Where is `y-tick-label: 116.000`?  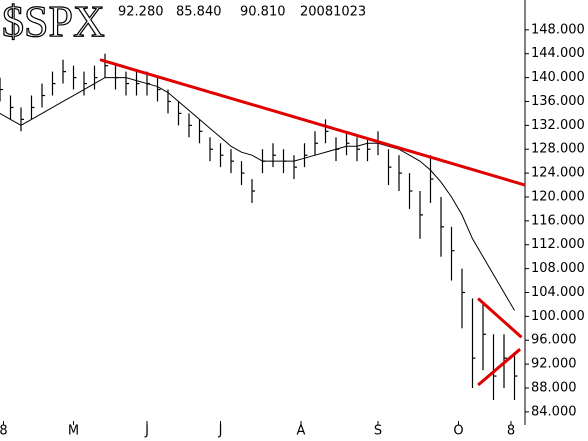 y-tick-label: 116.000 is located at coordinates (558, 220).